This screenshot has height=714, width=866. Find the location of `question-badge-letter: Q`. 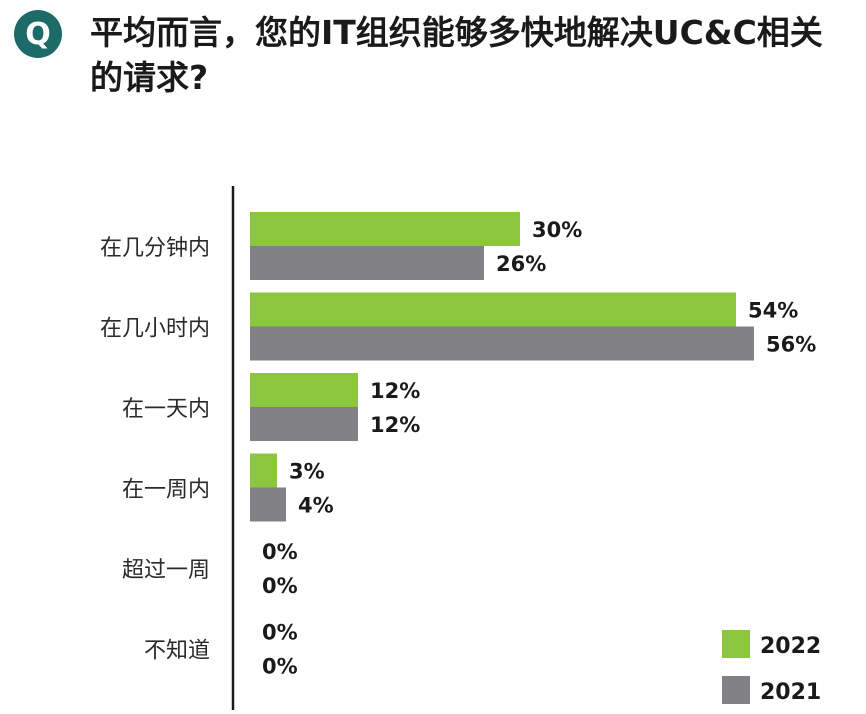

question-badge-letter: Q is located at coordinates (38, 34).